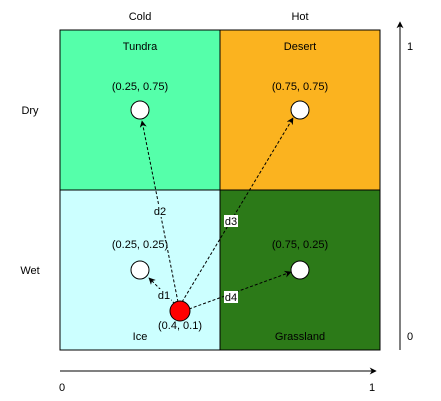 Image resolution: width=441 pixels, height=401 pixels. I want to click on column-label-cold: Cold, so click(140, 17).